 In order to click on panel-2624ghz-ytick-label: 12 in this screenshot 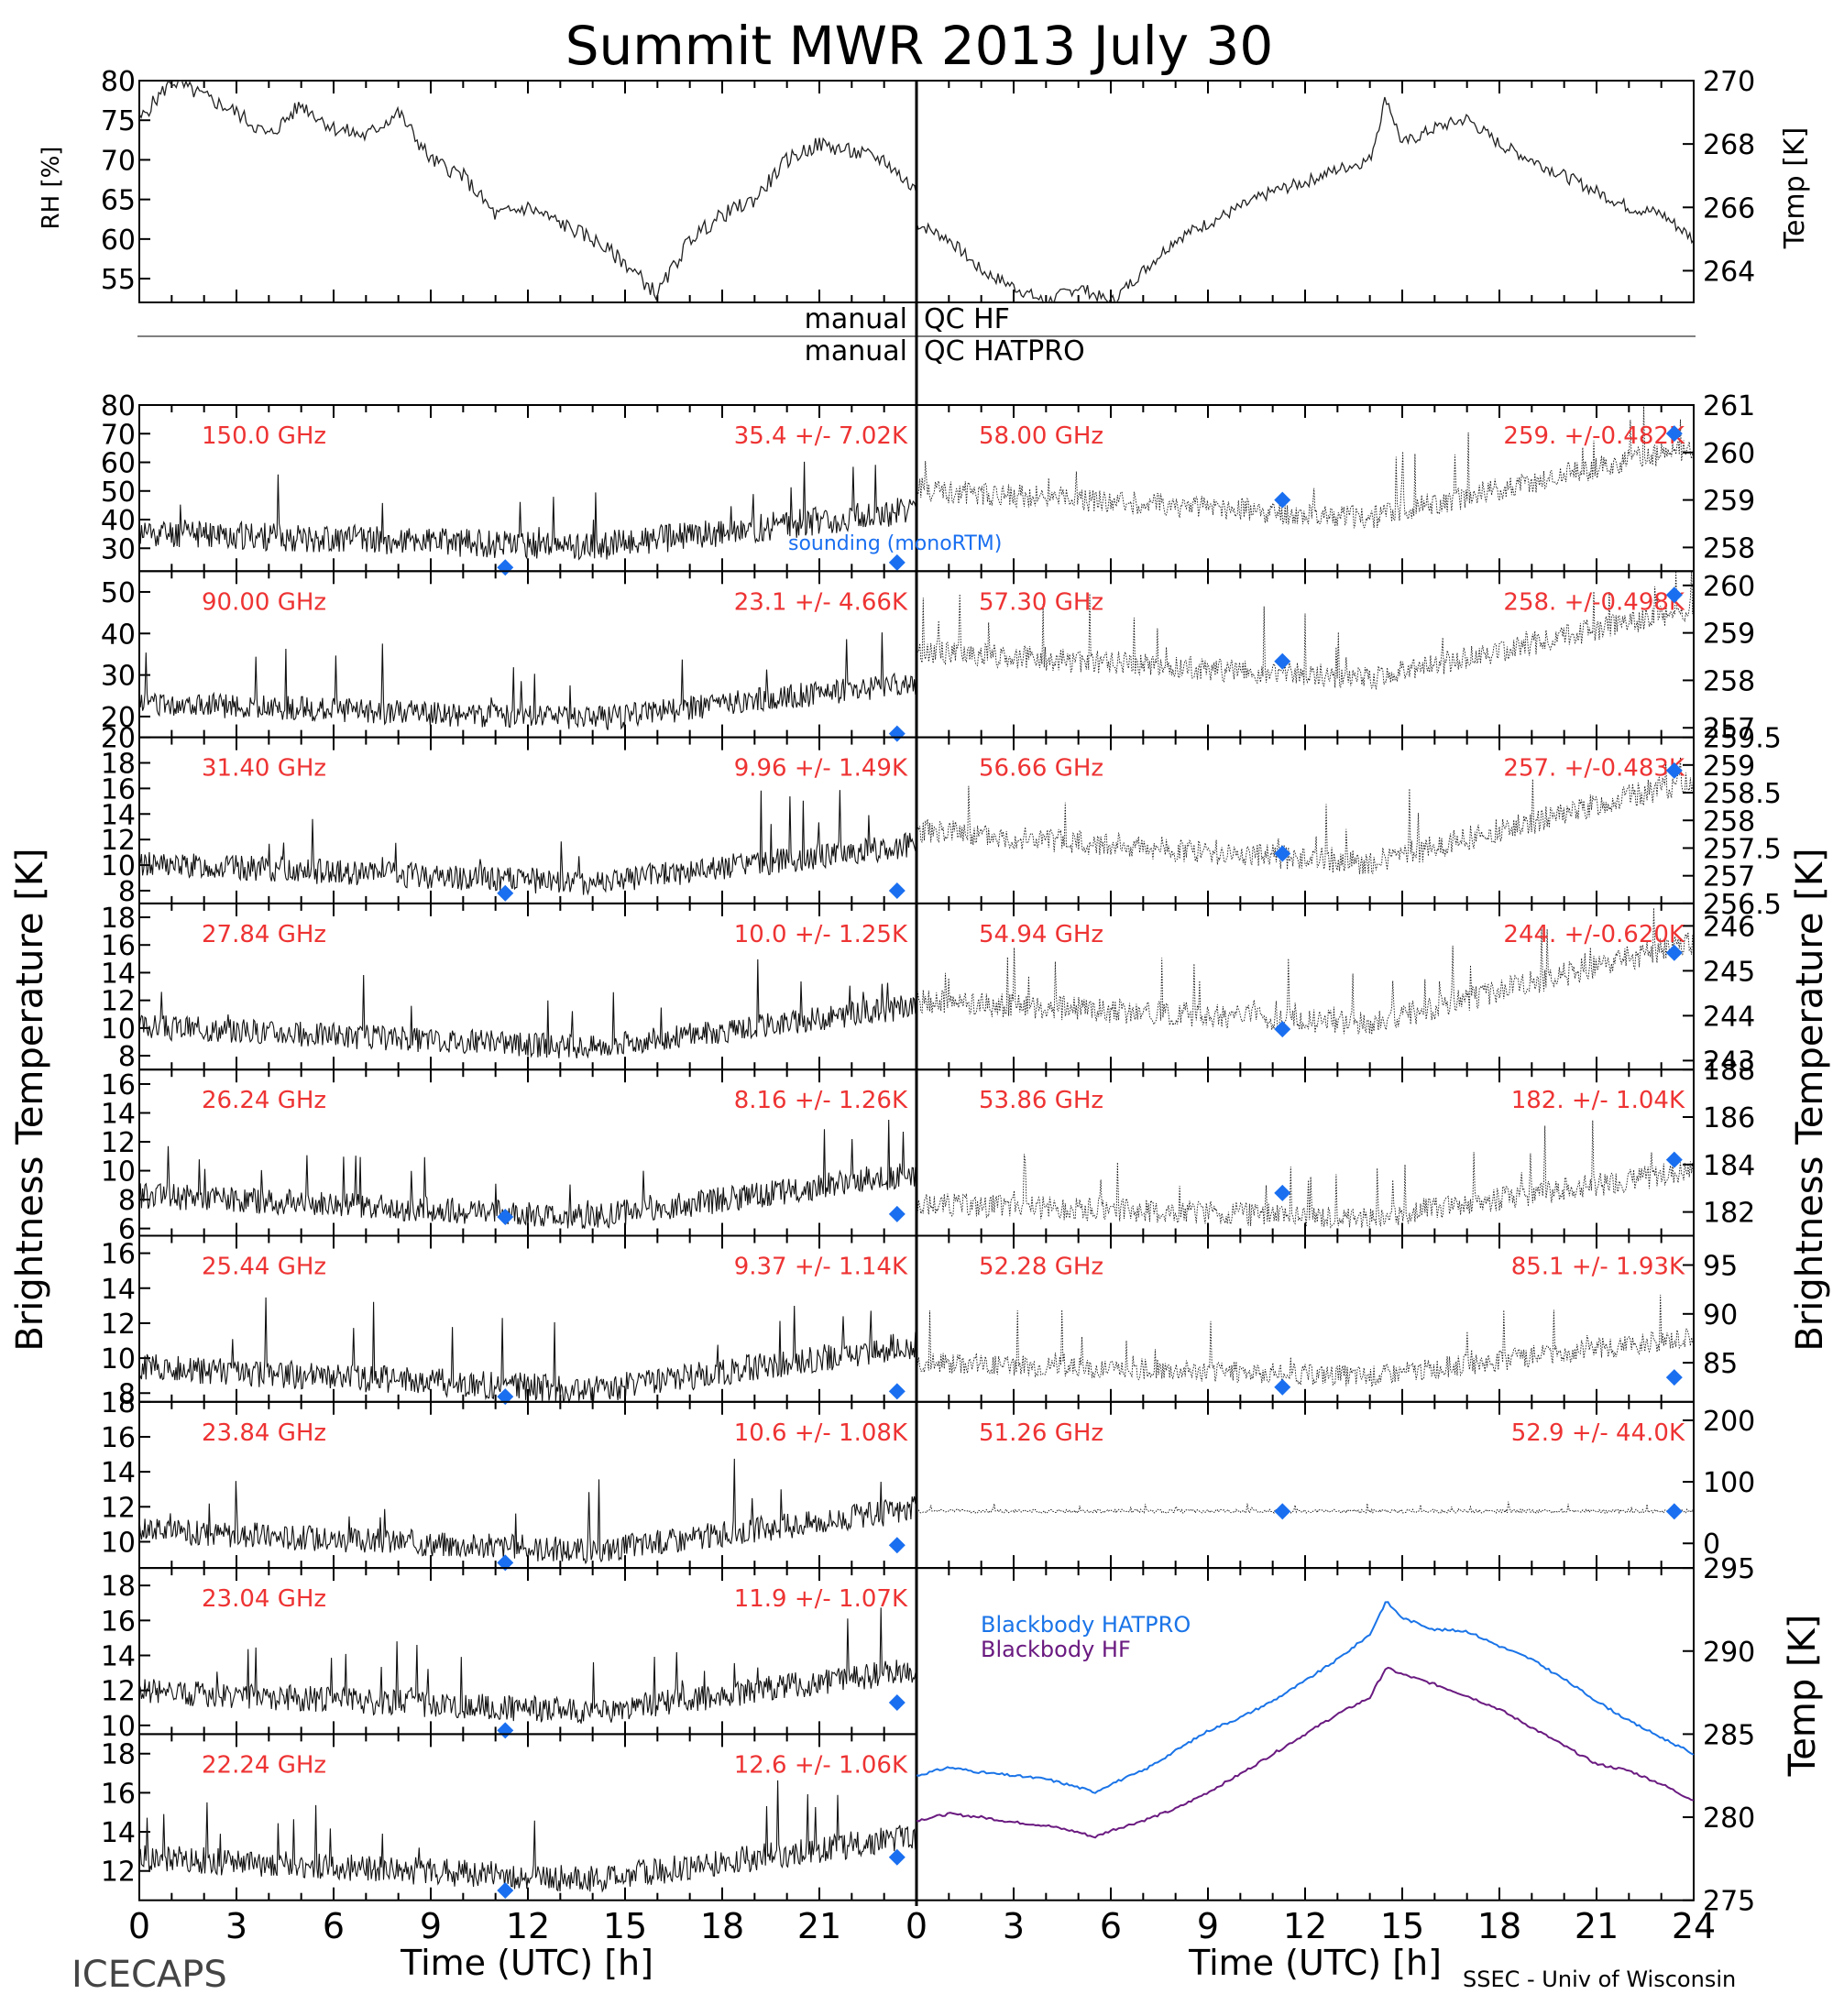, I will do `click(118, 1143)`.